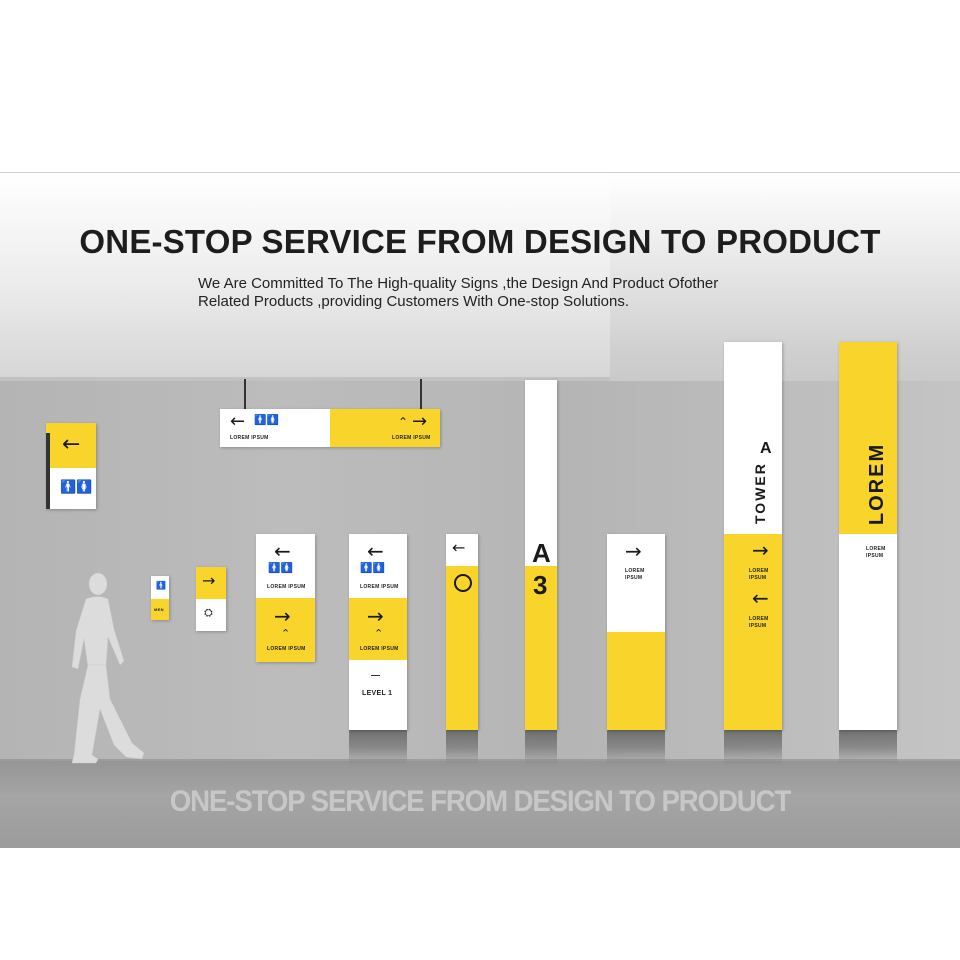  I want to click on page-title: ONE-STOP SERVICE FROM DESIGN TO PRODUCT, so click(480, 241).